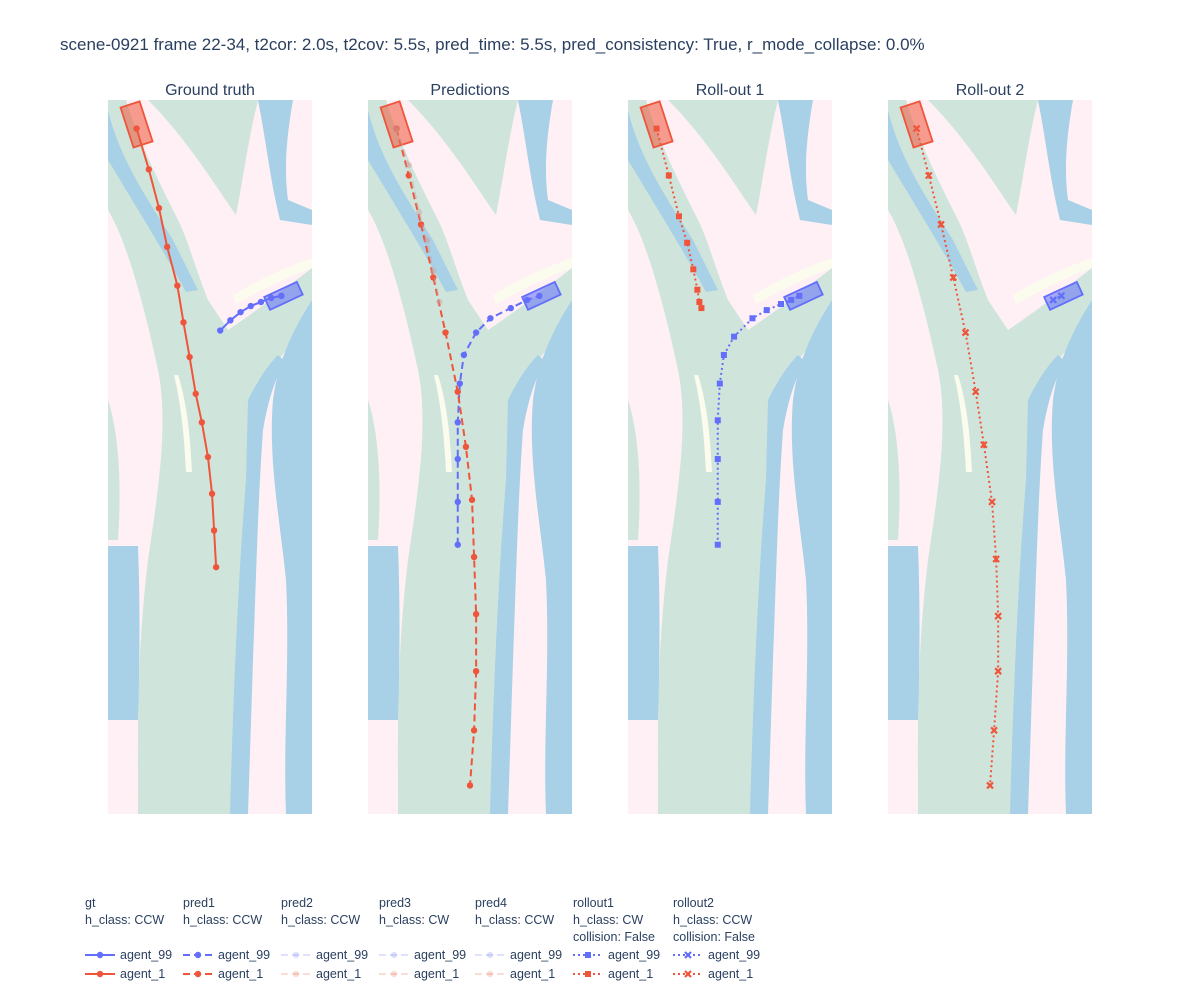 This screenshot has width=1200, height=1000. I want to click on map-lane-west, so click(904, 633).